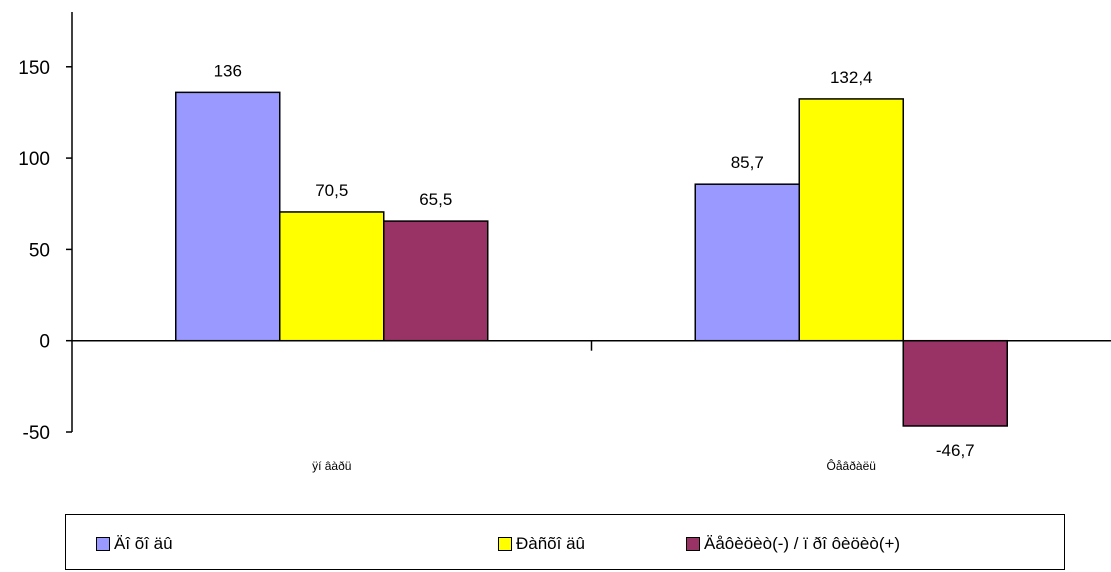 Image resolution: width=1111 pixels, height=572 pixels. I want to click on data-label: 70,5, so click(331, 190).